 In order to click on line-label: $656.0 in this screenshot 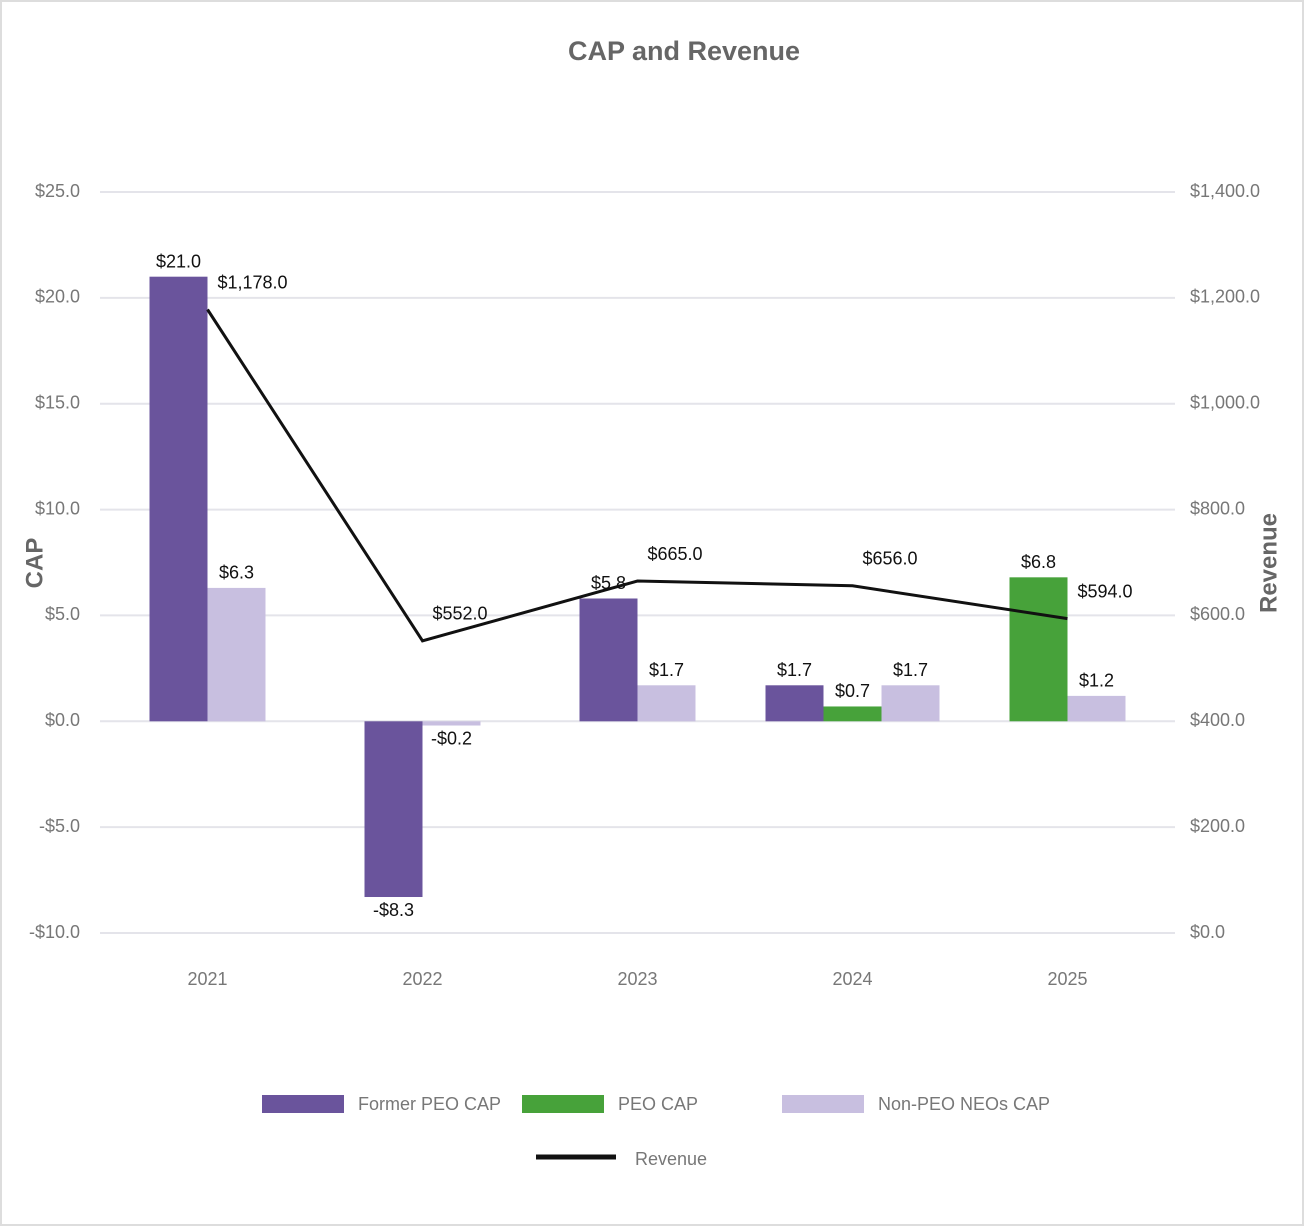, I will do `click(890, 559)`.